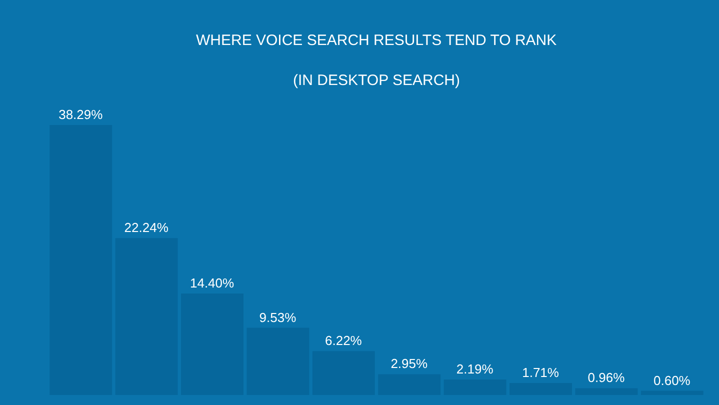 Image resolution: width=719 pixels, height=405 pixels. What do you see at coordinates (278, 317) in the screenshot?
I see `data-label: 9.53%` at bounding box center [278, 317].